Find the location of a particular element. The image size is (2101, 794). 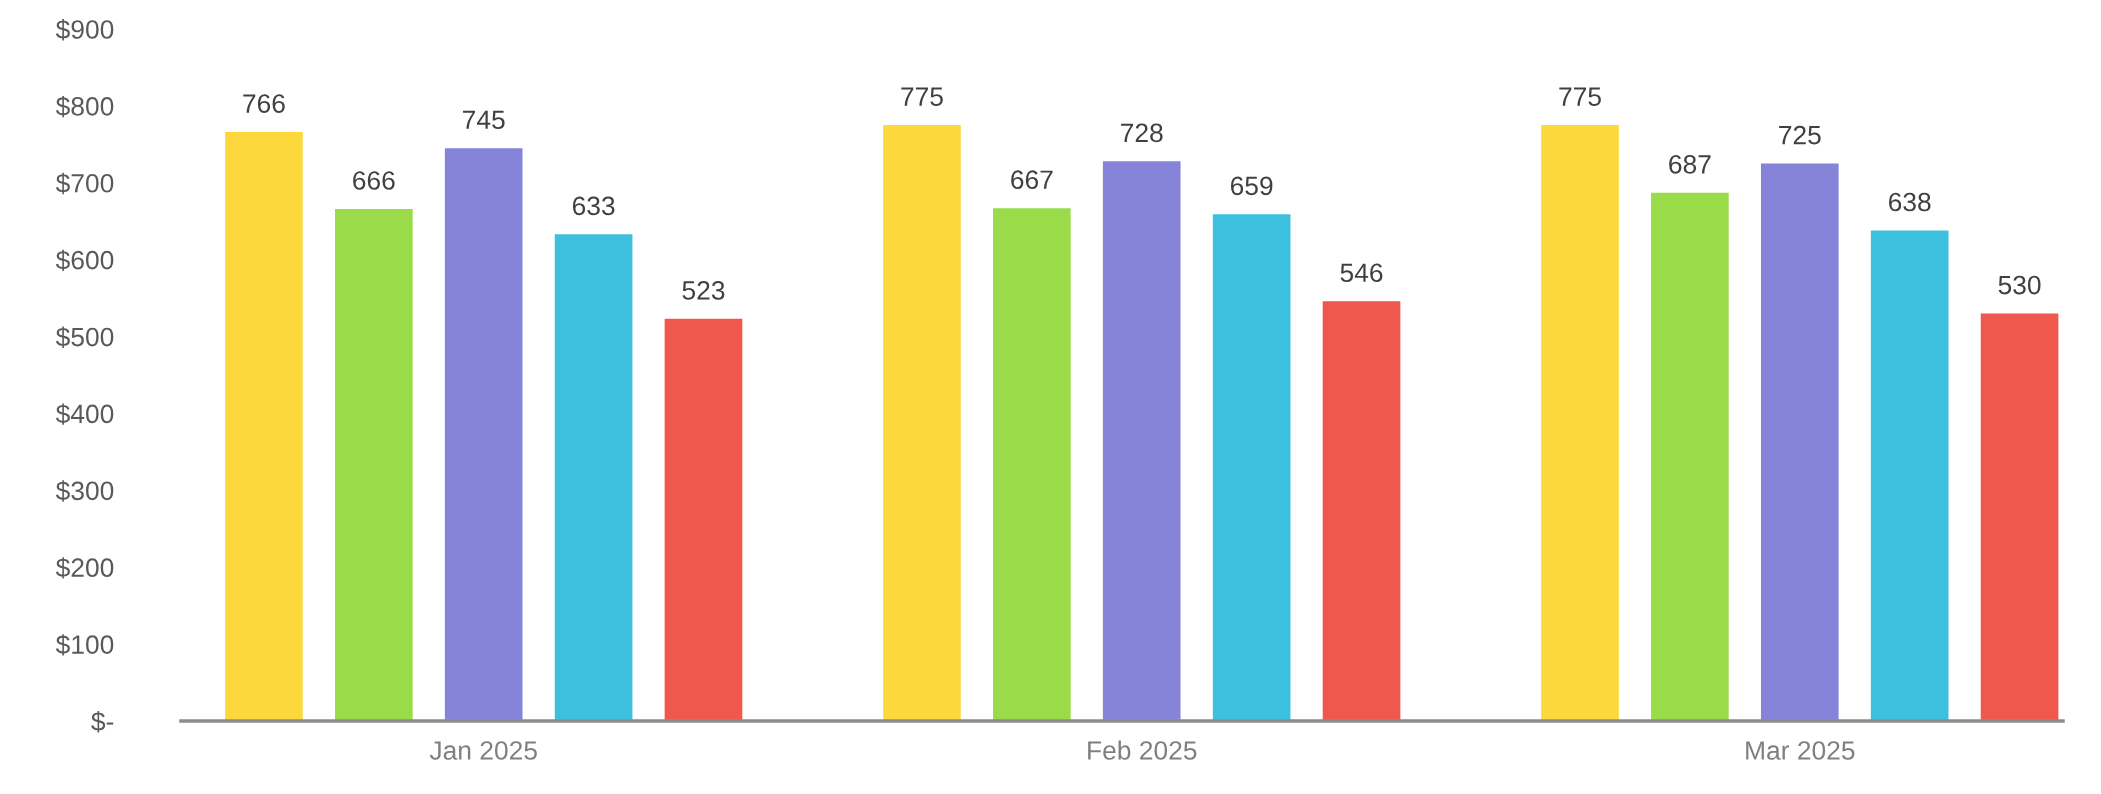

x-tick-label: Feb 2025 is located at coordinates (1142, 750).